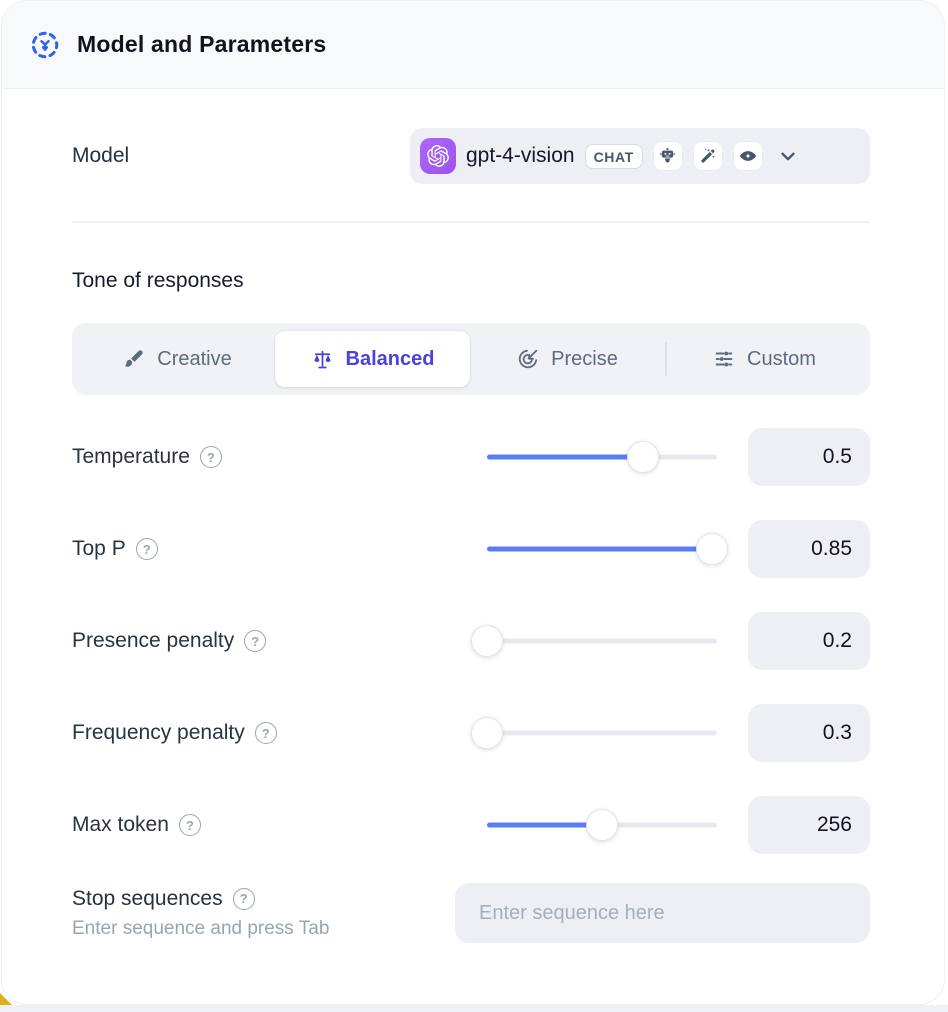  I want to click on temperature-slider, so click(602, 457).